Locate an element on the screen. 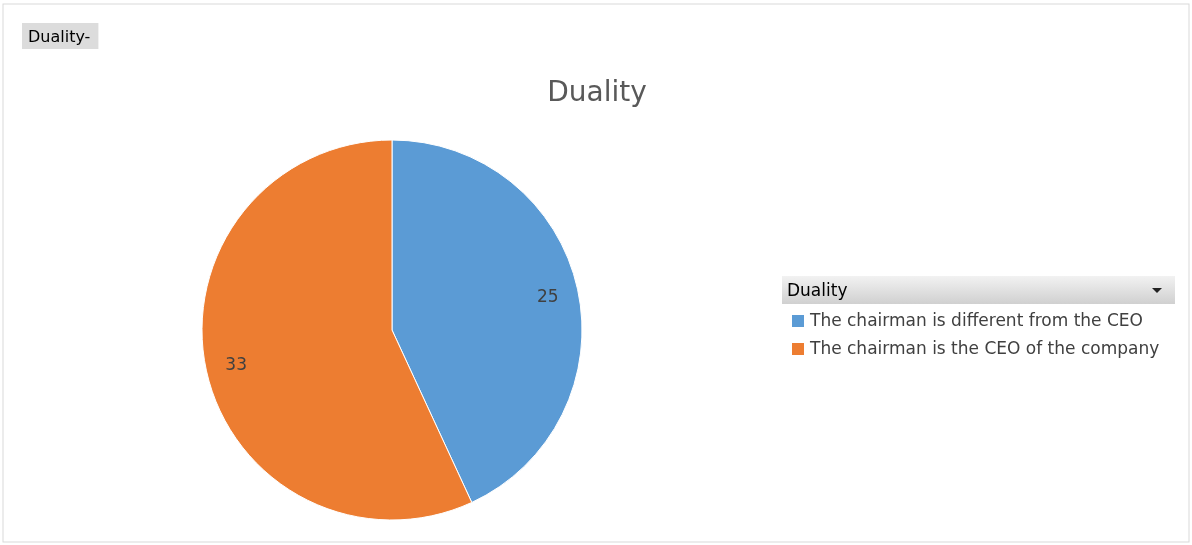 The height and width of the screenshot is (545, 1192). data-label: 25 is located at coordinates (548, 295).